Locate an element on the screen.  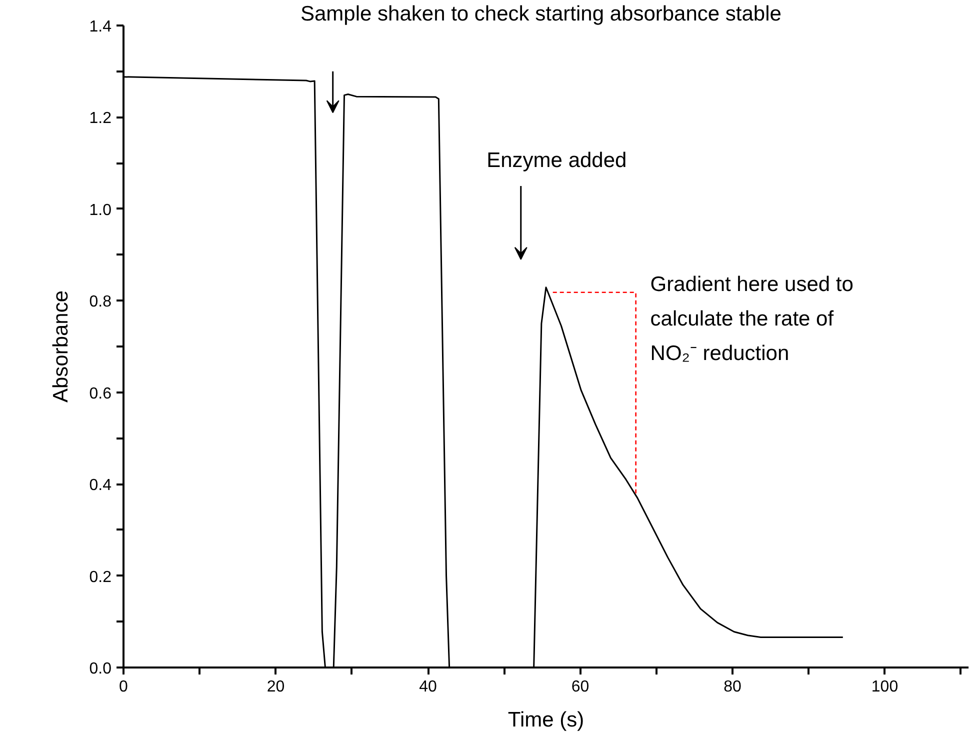
x-tick-label: 0 is located at coordinates (123, 687).